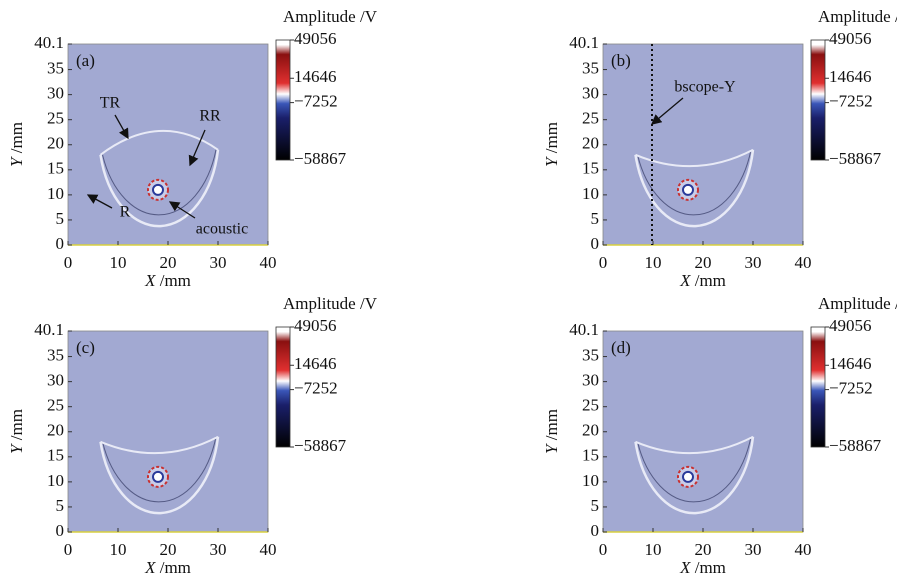 Image resolution: width=897 pixels, height=588 pixels. What do you see at coordinates (85, 60) in the screenshot?
I see `panel-label: (a)` at bounding box center [85, 60].